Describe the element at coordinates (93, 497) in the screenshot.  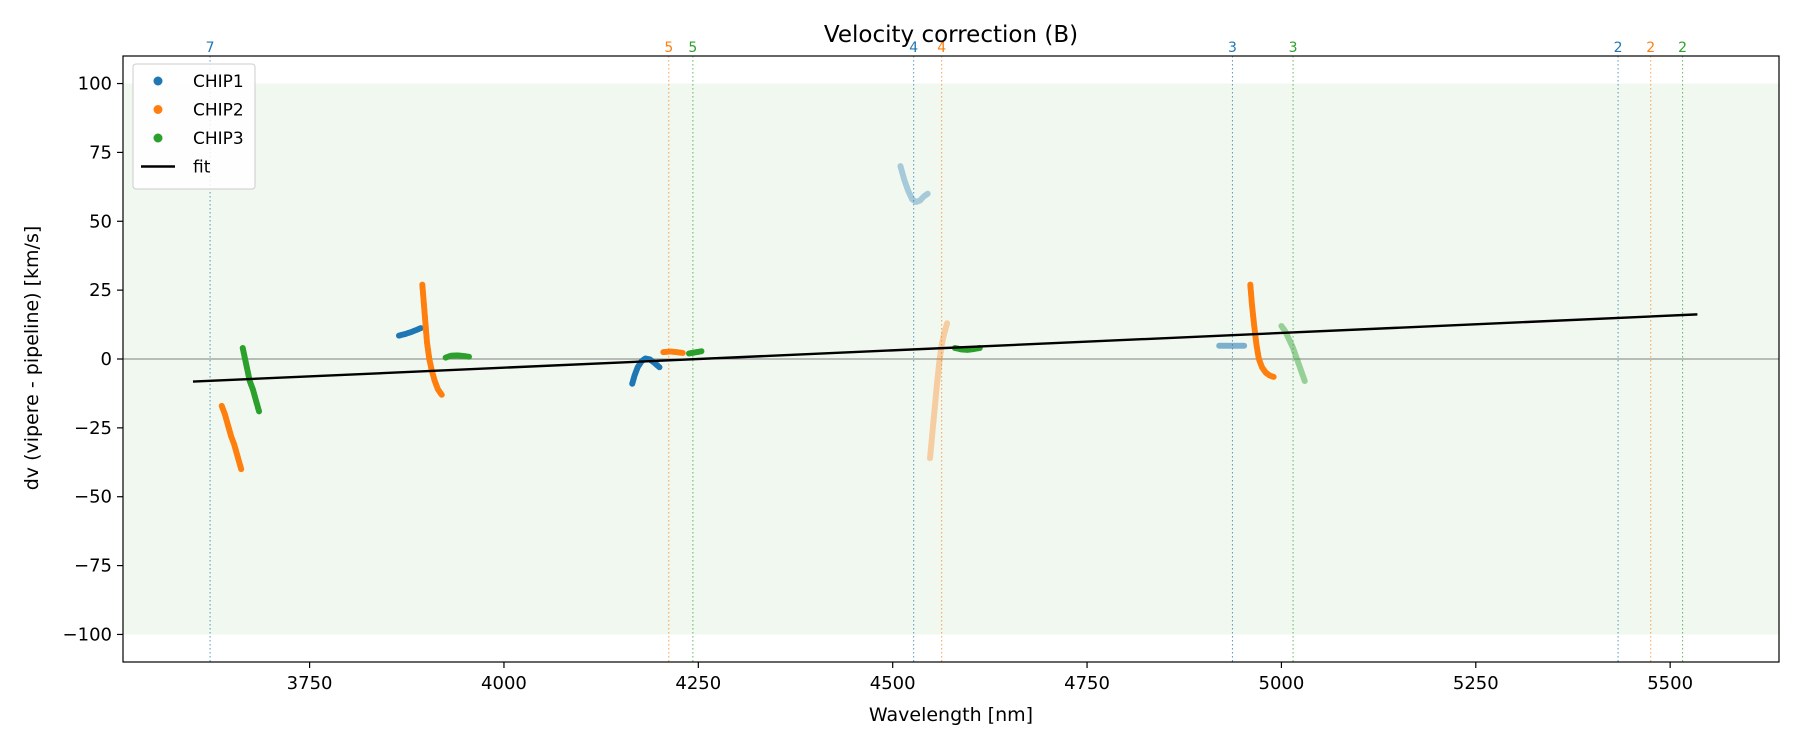
I see `y-tick-label: −50` at that location.